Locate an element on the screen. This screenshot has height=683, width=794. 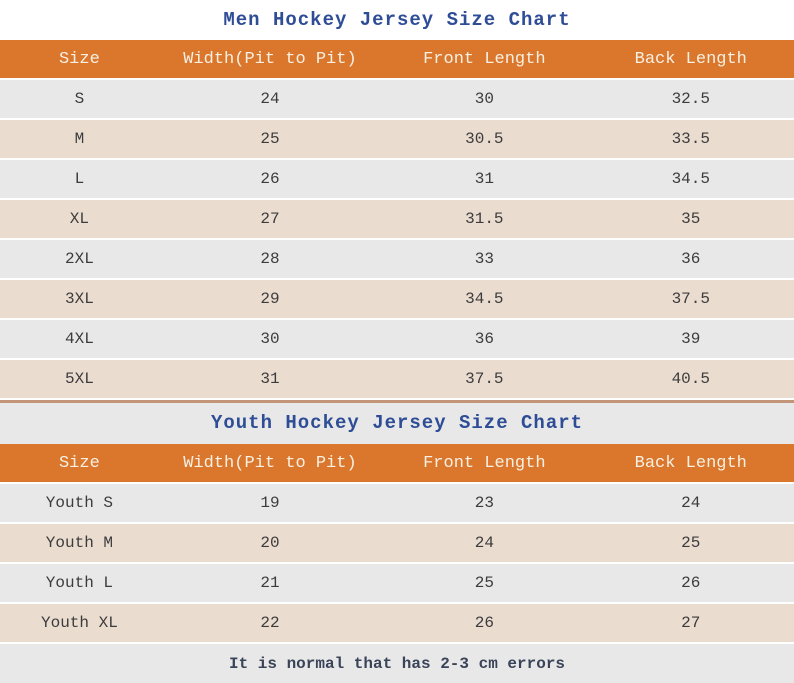
size-cell: M is located at coordinates (79, 139).